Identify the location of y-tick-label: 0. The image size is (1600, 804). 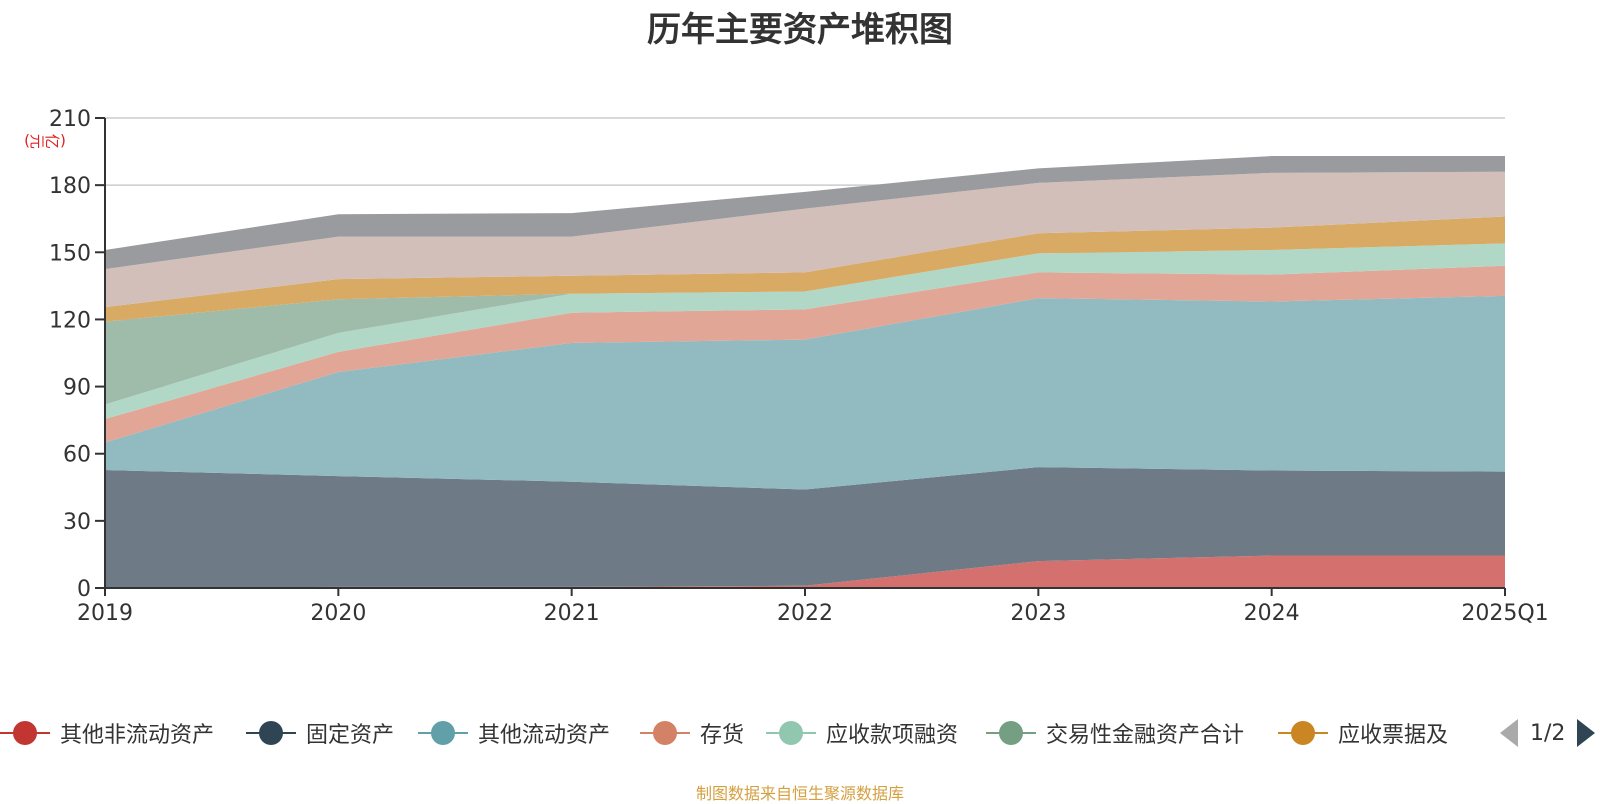
(84, 589).